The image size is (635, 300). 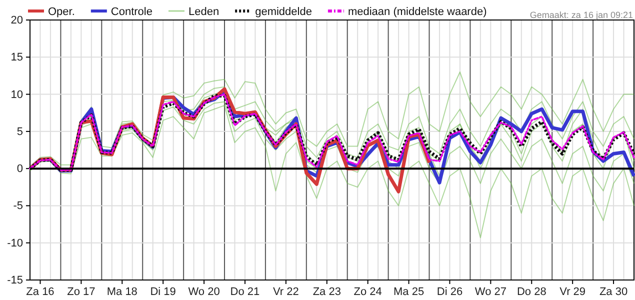 What do you see at coordinates (131, 12) in the screenshot?
I see `legend-label: Controle` at bounding box center [131, 12].